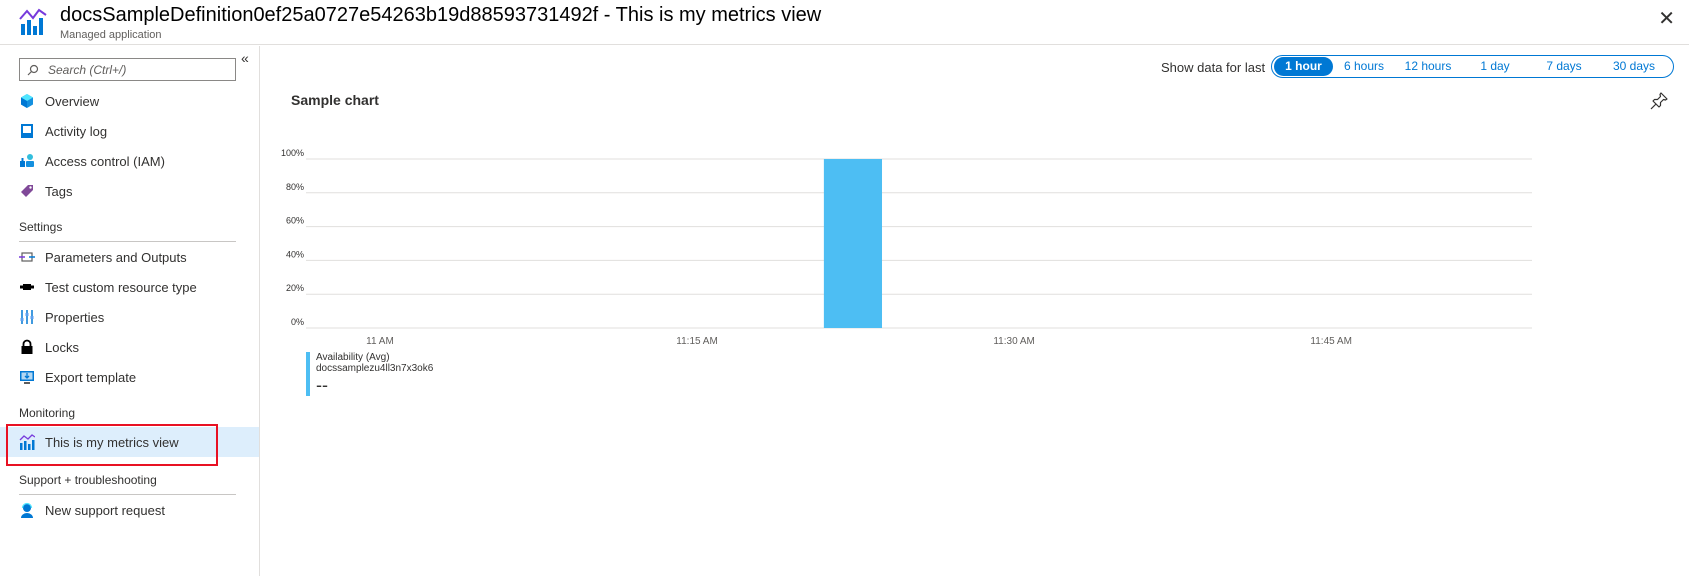  I want to click on time-range-label: Show data for last, so click(1213, 67).